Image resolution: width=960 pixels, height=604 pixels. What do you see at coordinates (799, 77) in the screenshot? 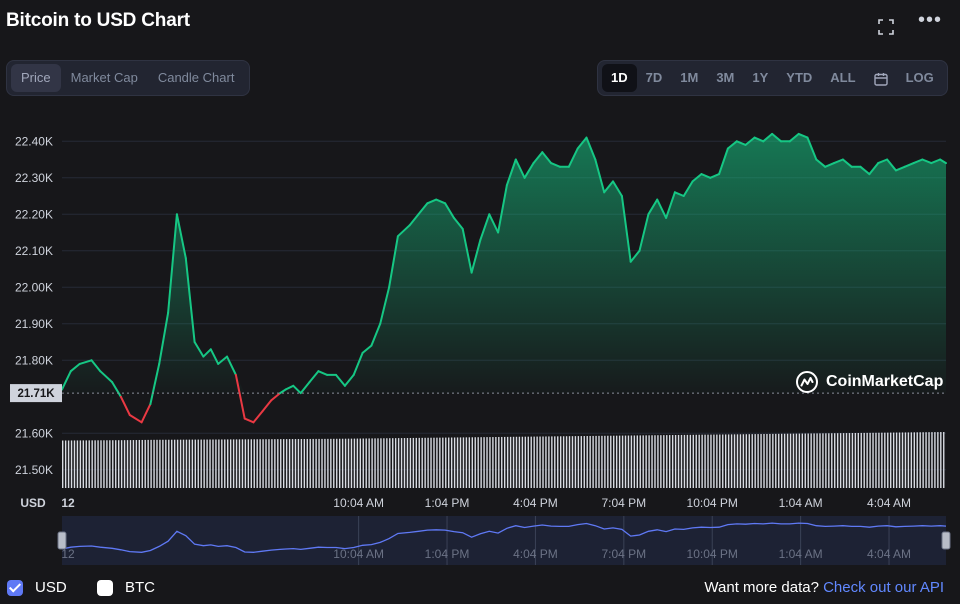
I see `range-ytd: YTD` at bounding box center [799, 77].